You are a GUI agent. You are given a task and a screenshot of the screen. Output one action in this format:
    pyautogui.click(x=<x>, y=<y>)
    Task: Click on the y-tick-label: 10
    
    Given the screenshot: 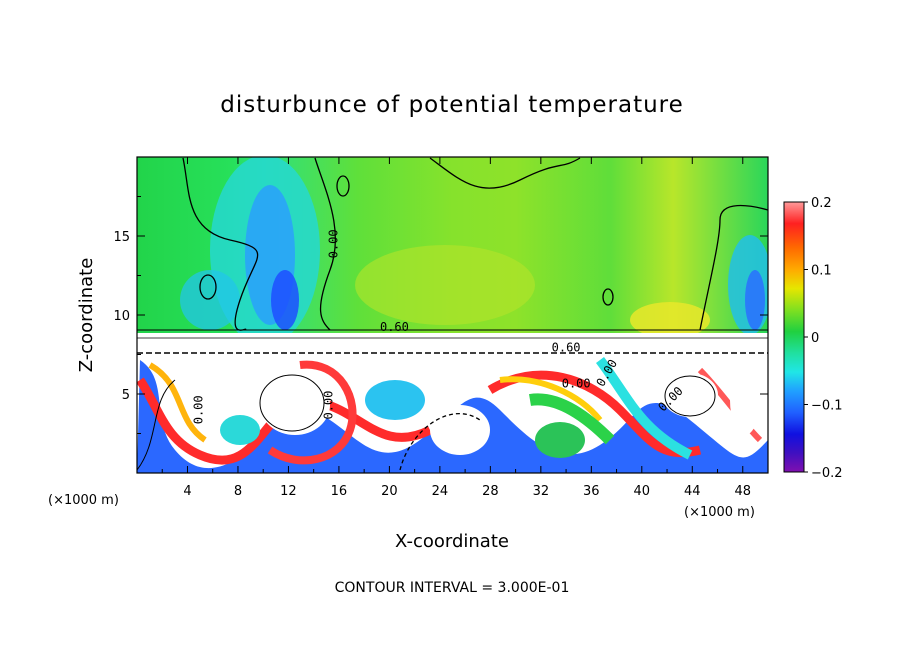 What is the action you would take?
    pyautogui.click(x=121, y=316)
    